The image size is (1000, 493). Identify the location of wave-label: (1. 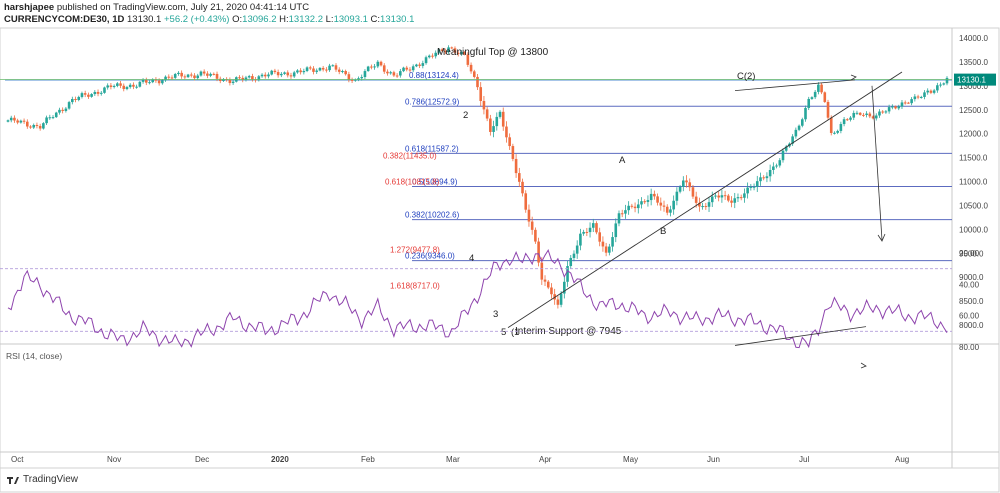
(515, 332).